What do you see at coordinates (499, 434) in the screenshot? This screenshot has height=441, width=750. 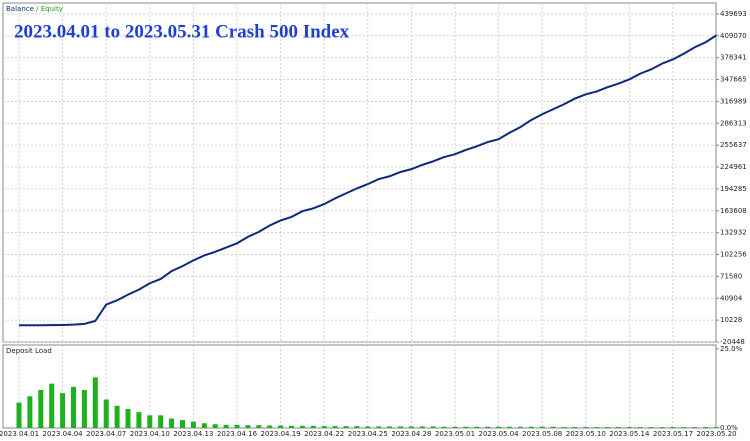 I see `x-tick-label: 2023.05.04` at bounding box center [499, 434].